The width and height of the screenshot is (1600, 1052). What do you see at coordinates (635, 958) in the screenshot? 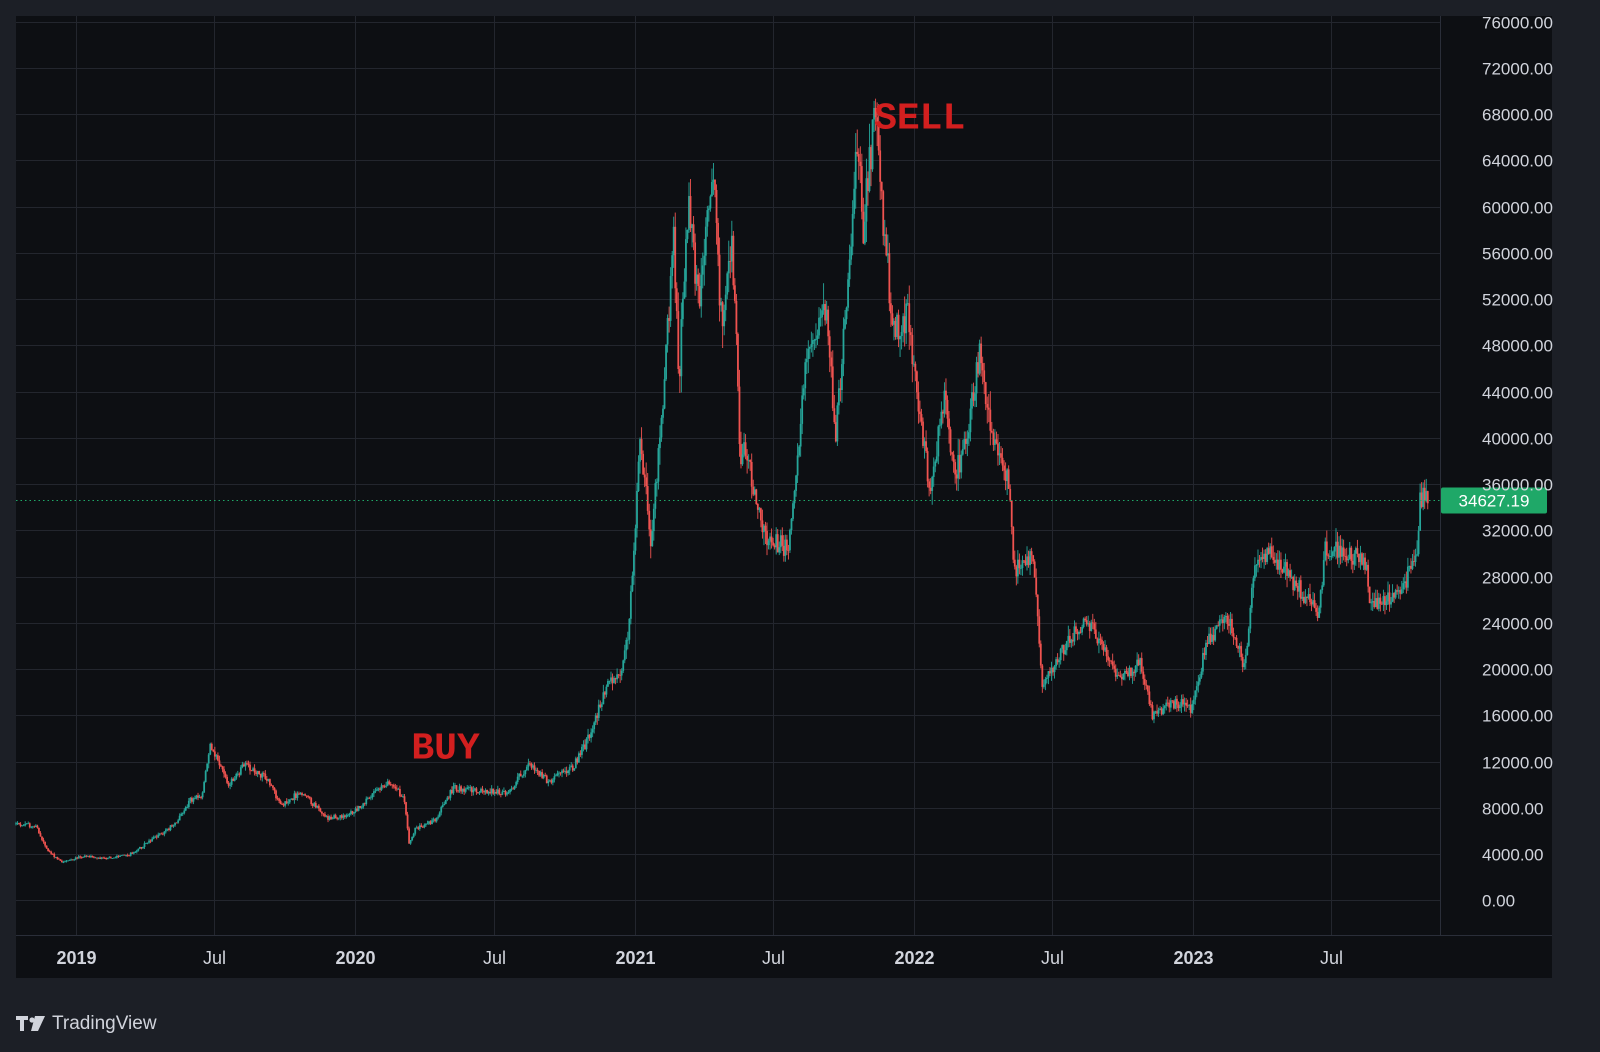
I see `x-tick-label: 2021` at bounding box center [635, 958].